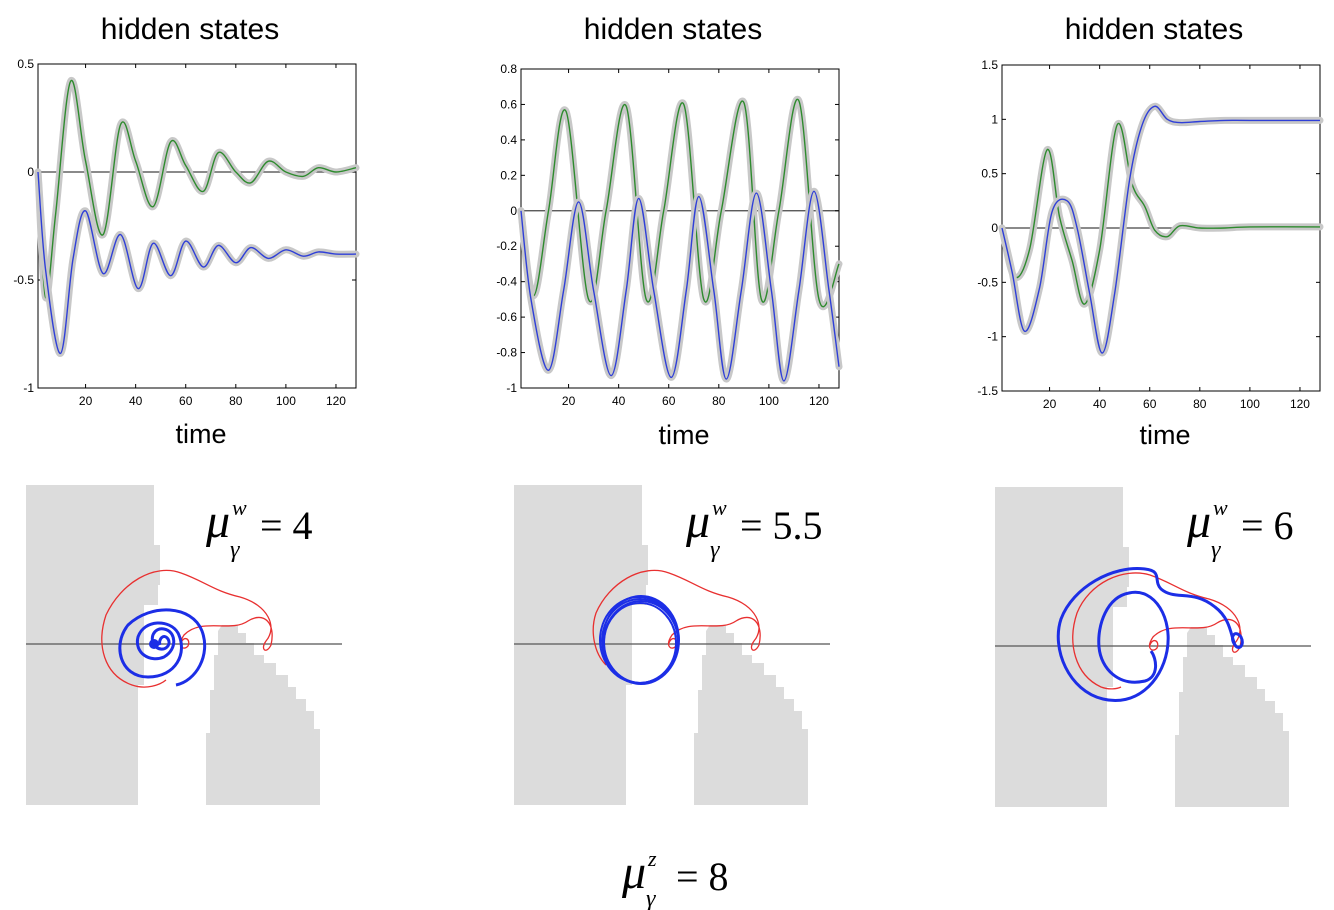  I want to click on equation-1-sup: w, so click(239, 507).